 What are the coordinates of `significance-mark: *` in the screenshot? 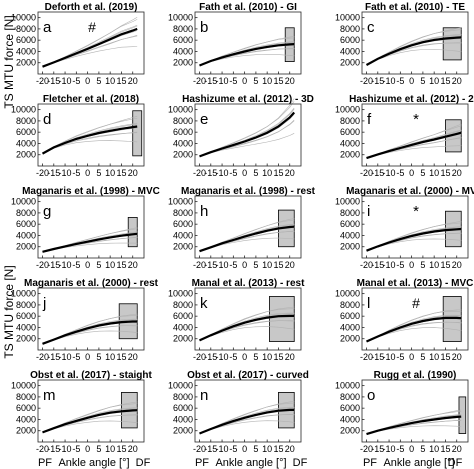 It's located at (416, 211).